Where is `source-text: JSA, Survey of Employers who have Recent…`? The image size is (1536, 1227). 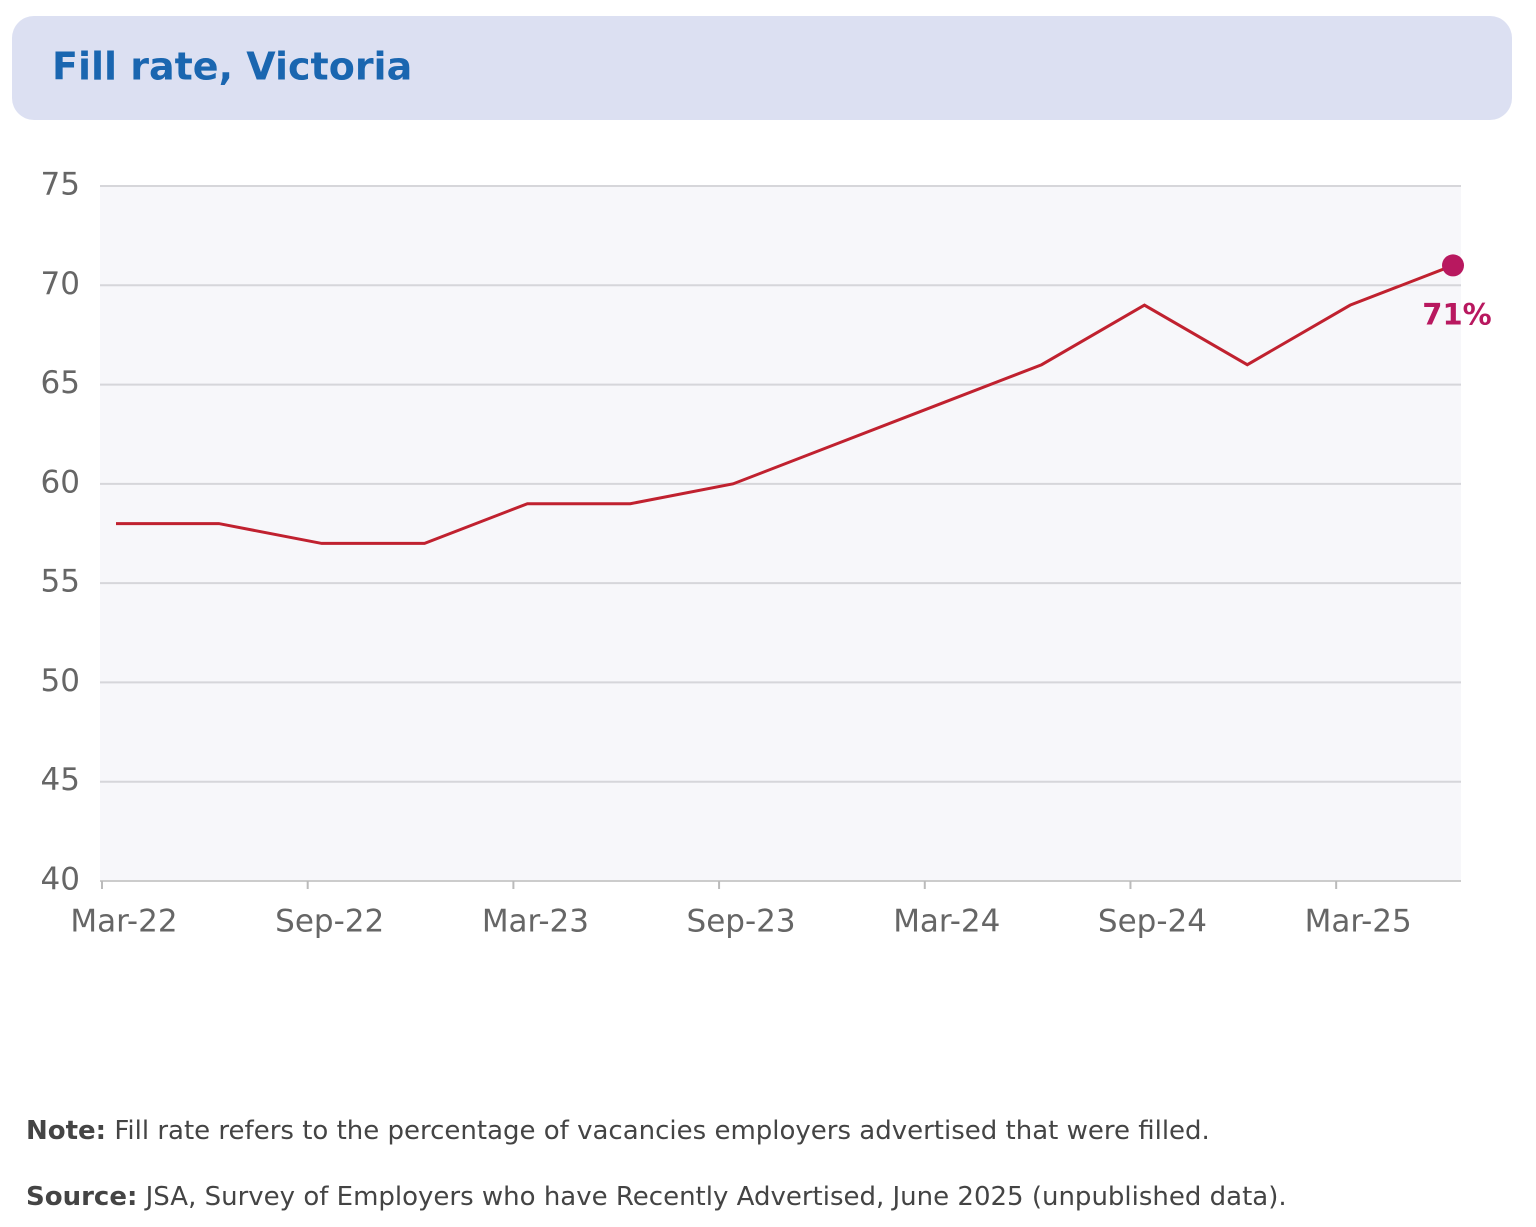 source-text: JSA, Survey of Employers who have Recent… is located at coordinates (711, 1197).